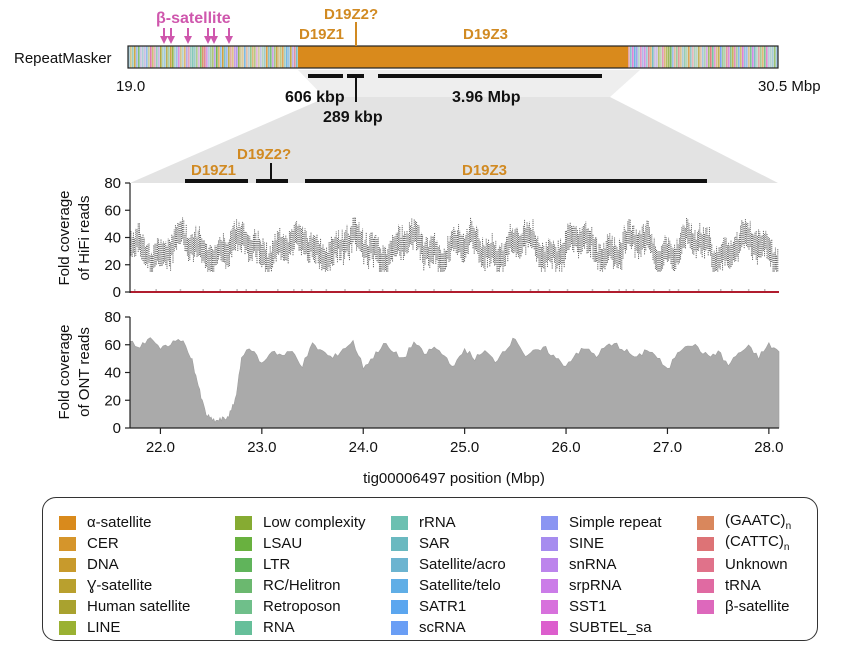 The image size is (850, 654). Describe the element at coordinates (463, 57) in the screenshot. I see `repeatmasker-d19z-block` at that location.